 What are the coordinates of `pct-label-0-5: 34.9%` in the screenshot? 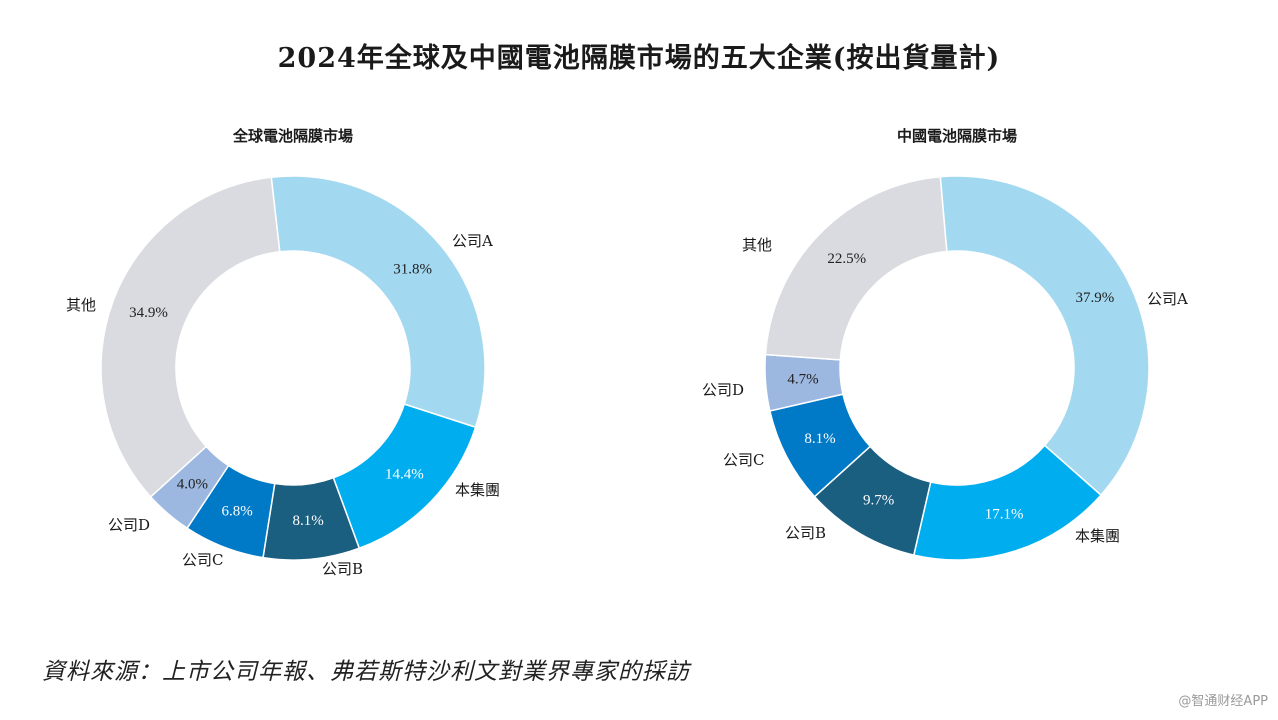 It's located at (148, 313).